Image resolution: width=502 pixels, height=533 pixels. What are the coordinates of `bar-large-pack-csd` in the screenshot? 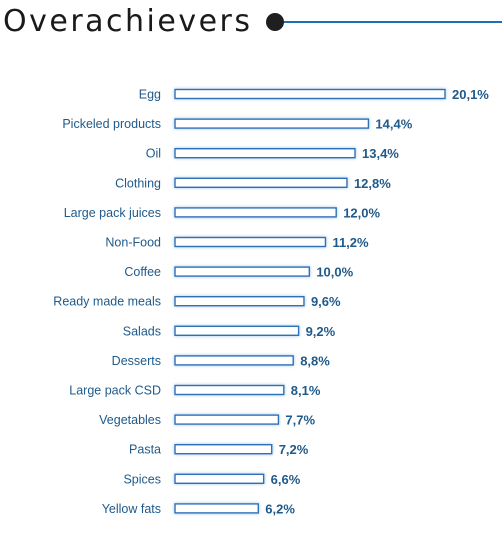 It's located at (229, 390).